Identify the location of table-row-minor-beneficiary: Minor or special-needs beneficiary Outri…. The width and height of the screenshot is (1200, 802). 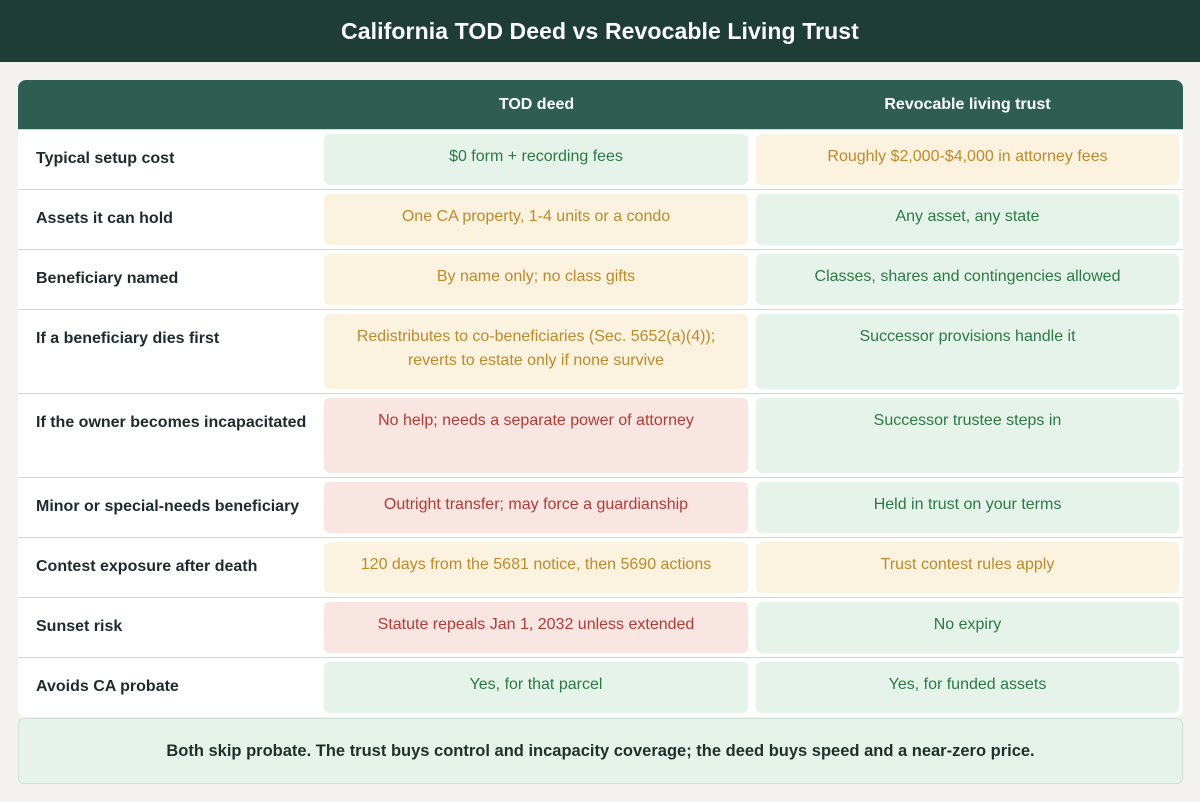
(600, 507).